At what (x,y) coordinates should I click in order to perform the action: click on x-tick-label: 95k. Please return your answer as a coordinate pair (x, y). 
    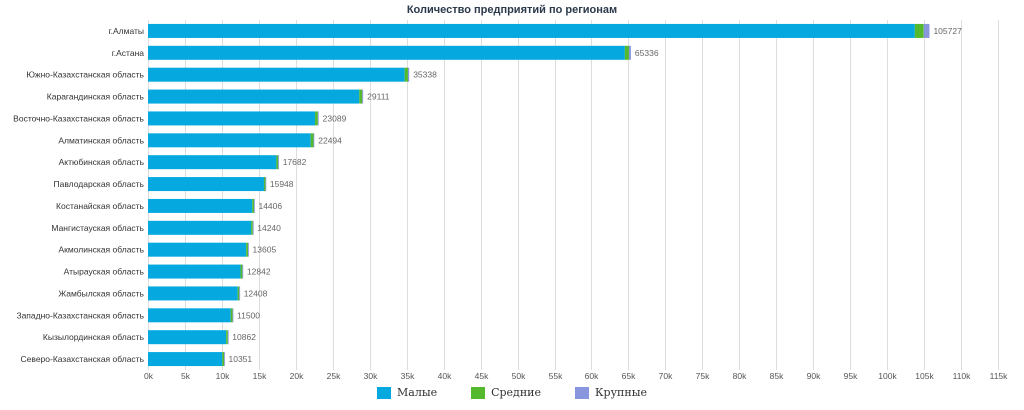
    Looking at the image, I should click on (851, 376).